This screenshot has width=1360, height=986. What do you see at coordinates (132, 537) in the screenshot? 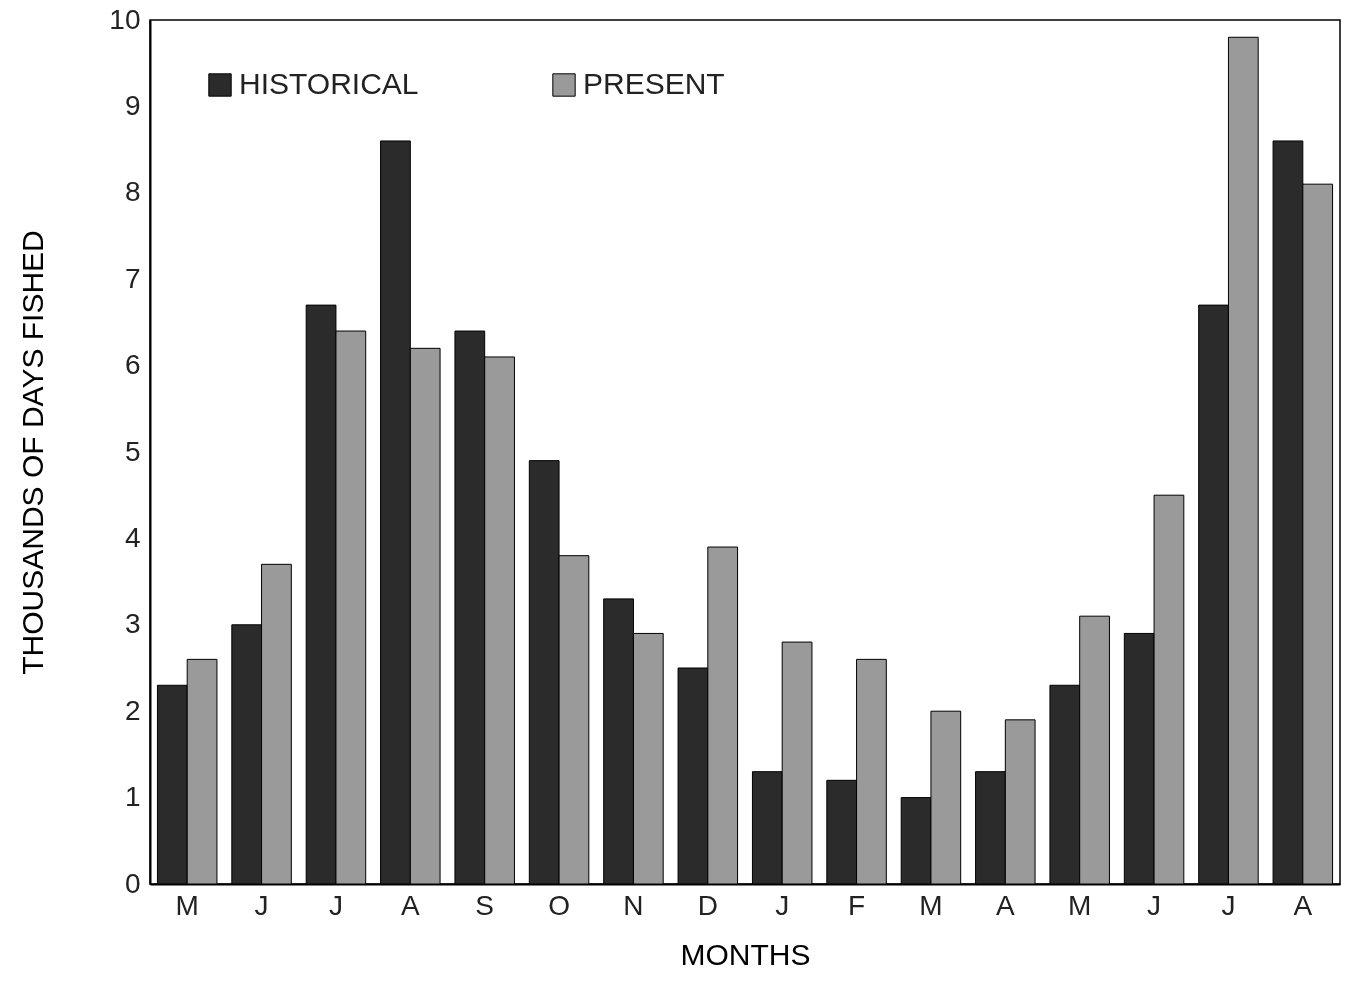
I see `y-tick-label: 4` at bounding box center [132, 537].